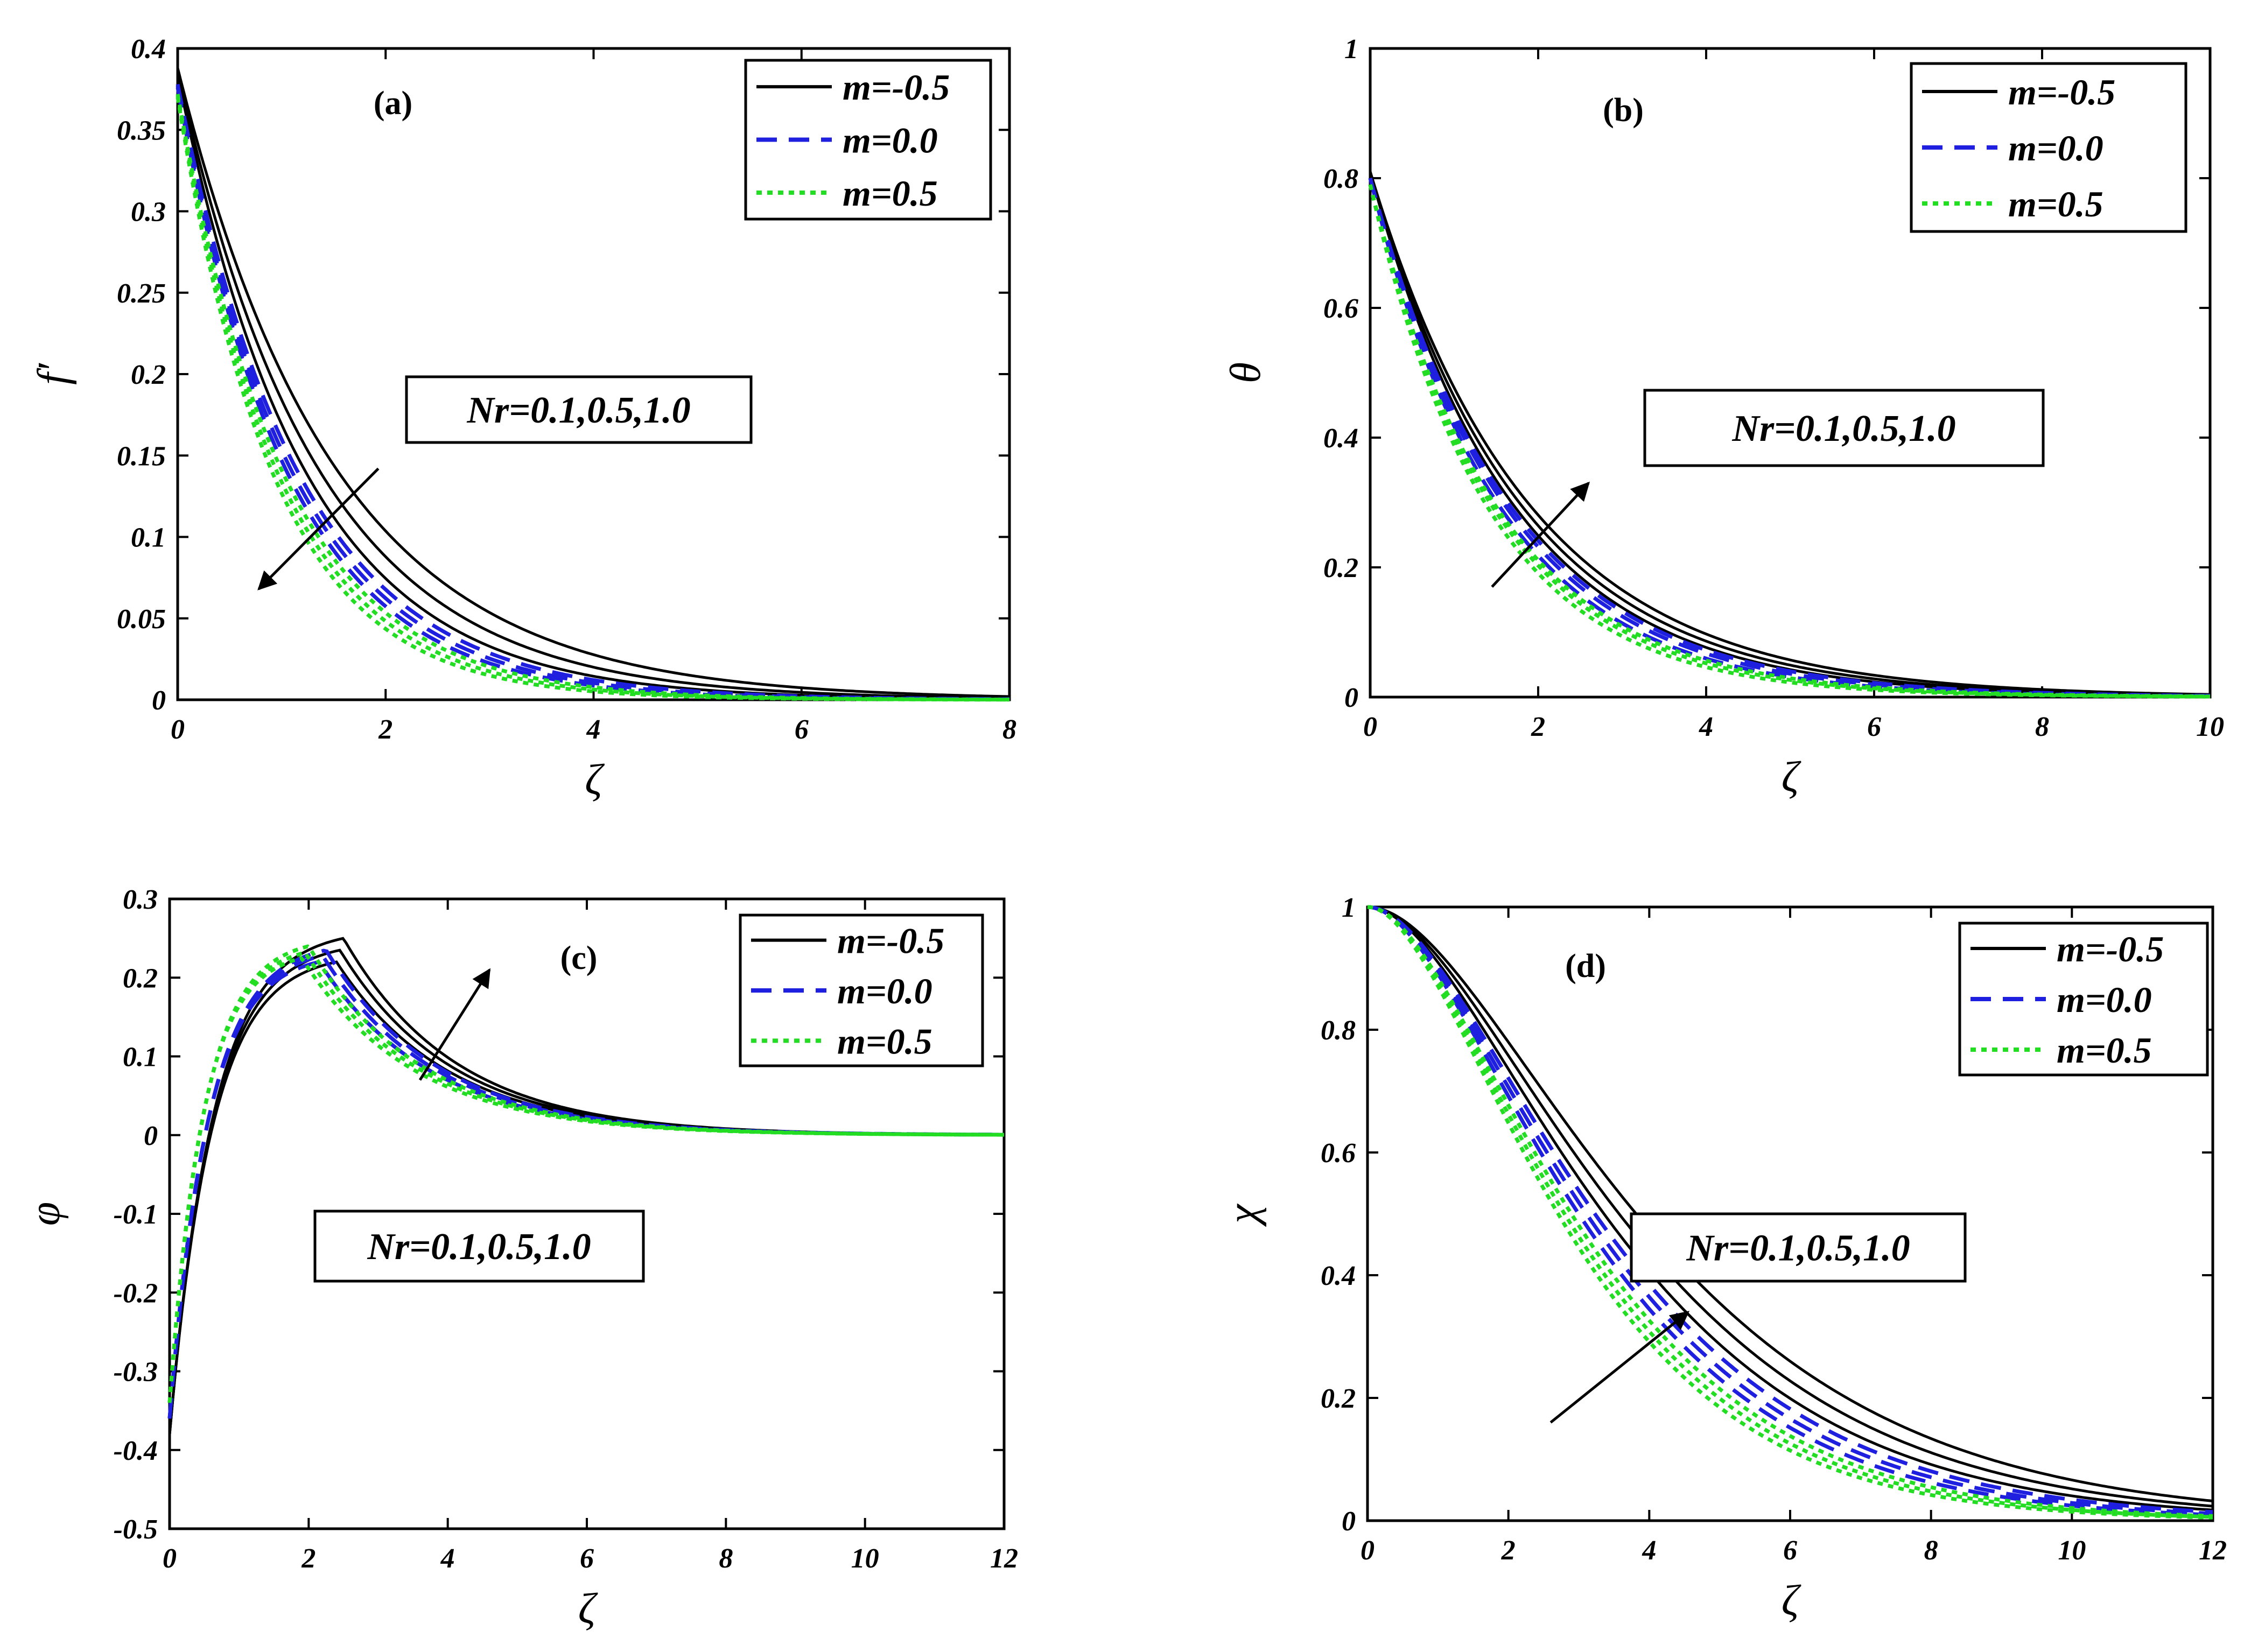 Image resolution: width=2265 pixels, height=1652 pixels. Describe the element at coordinates (53, 374) in the screenshot. I see `y-axis-label: f′` at that location.